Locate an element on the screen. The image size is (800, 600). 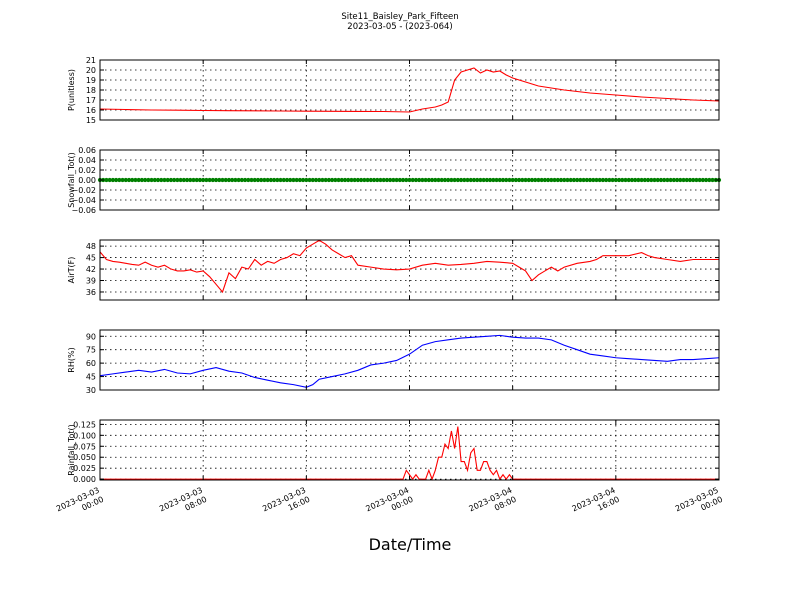
x-tick-label: 2023-03-0400:00 is located at coordinates (389, 504).